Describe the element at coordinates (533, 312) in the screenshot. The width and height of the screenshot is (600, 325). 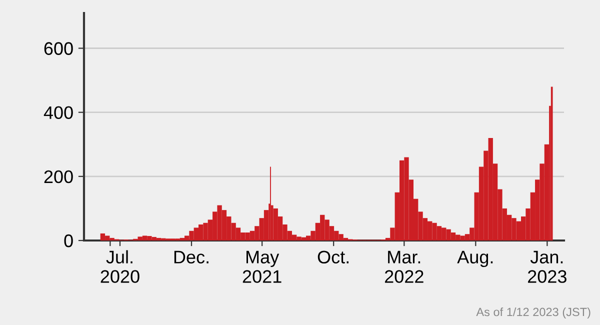
I see `text: As of 1/12 2023 (JST)` at that location.